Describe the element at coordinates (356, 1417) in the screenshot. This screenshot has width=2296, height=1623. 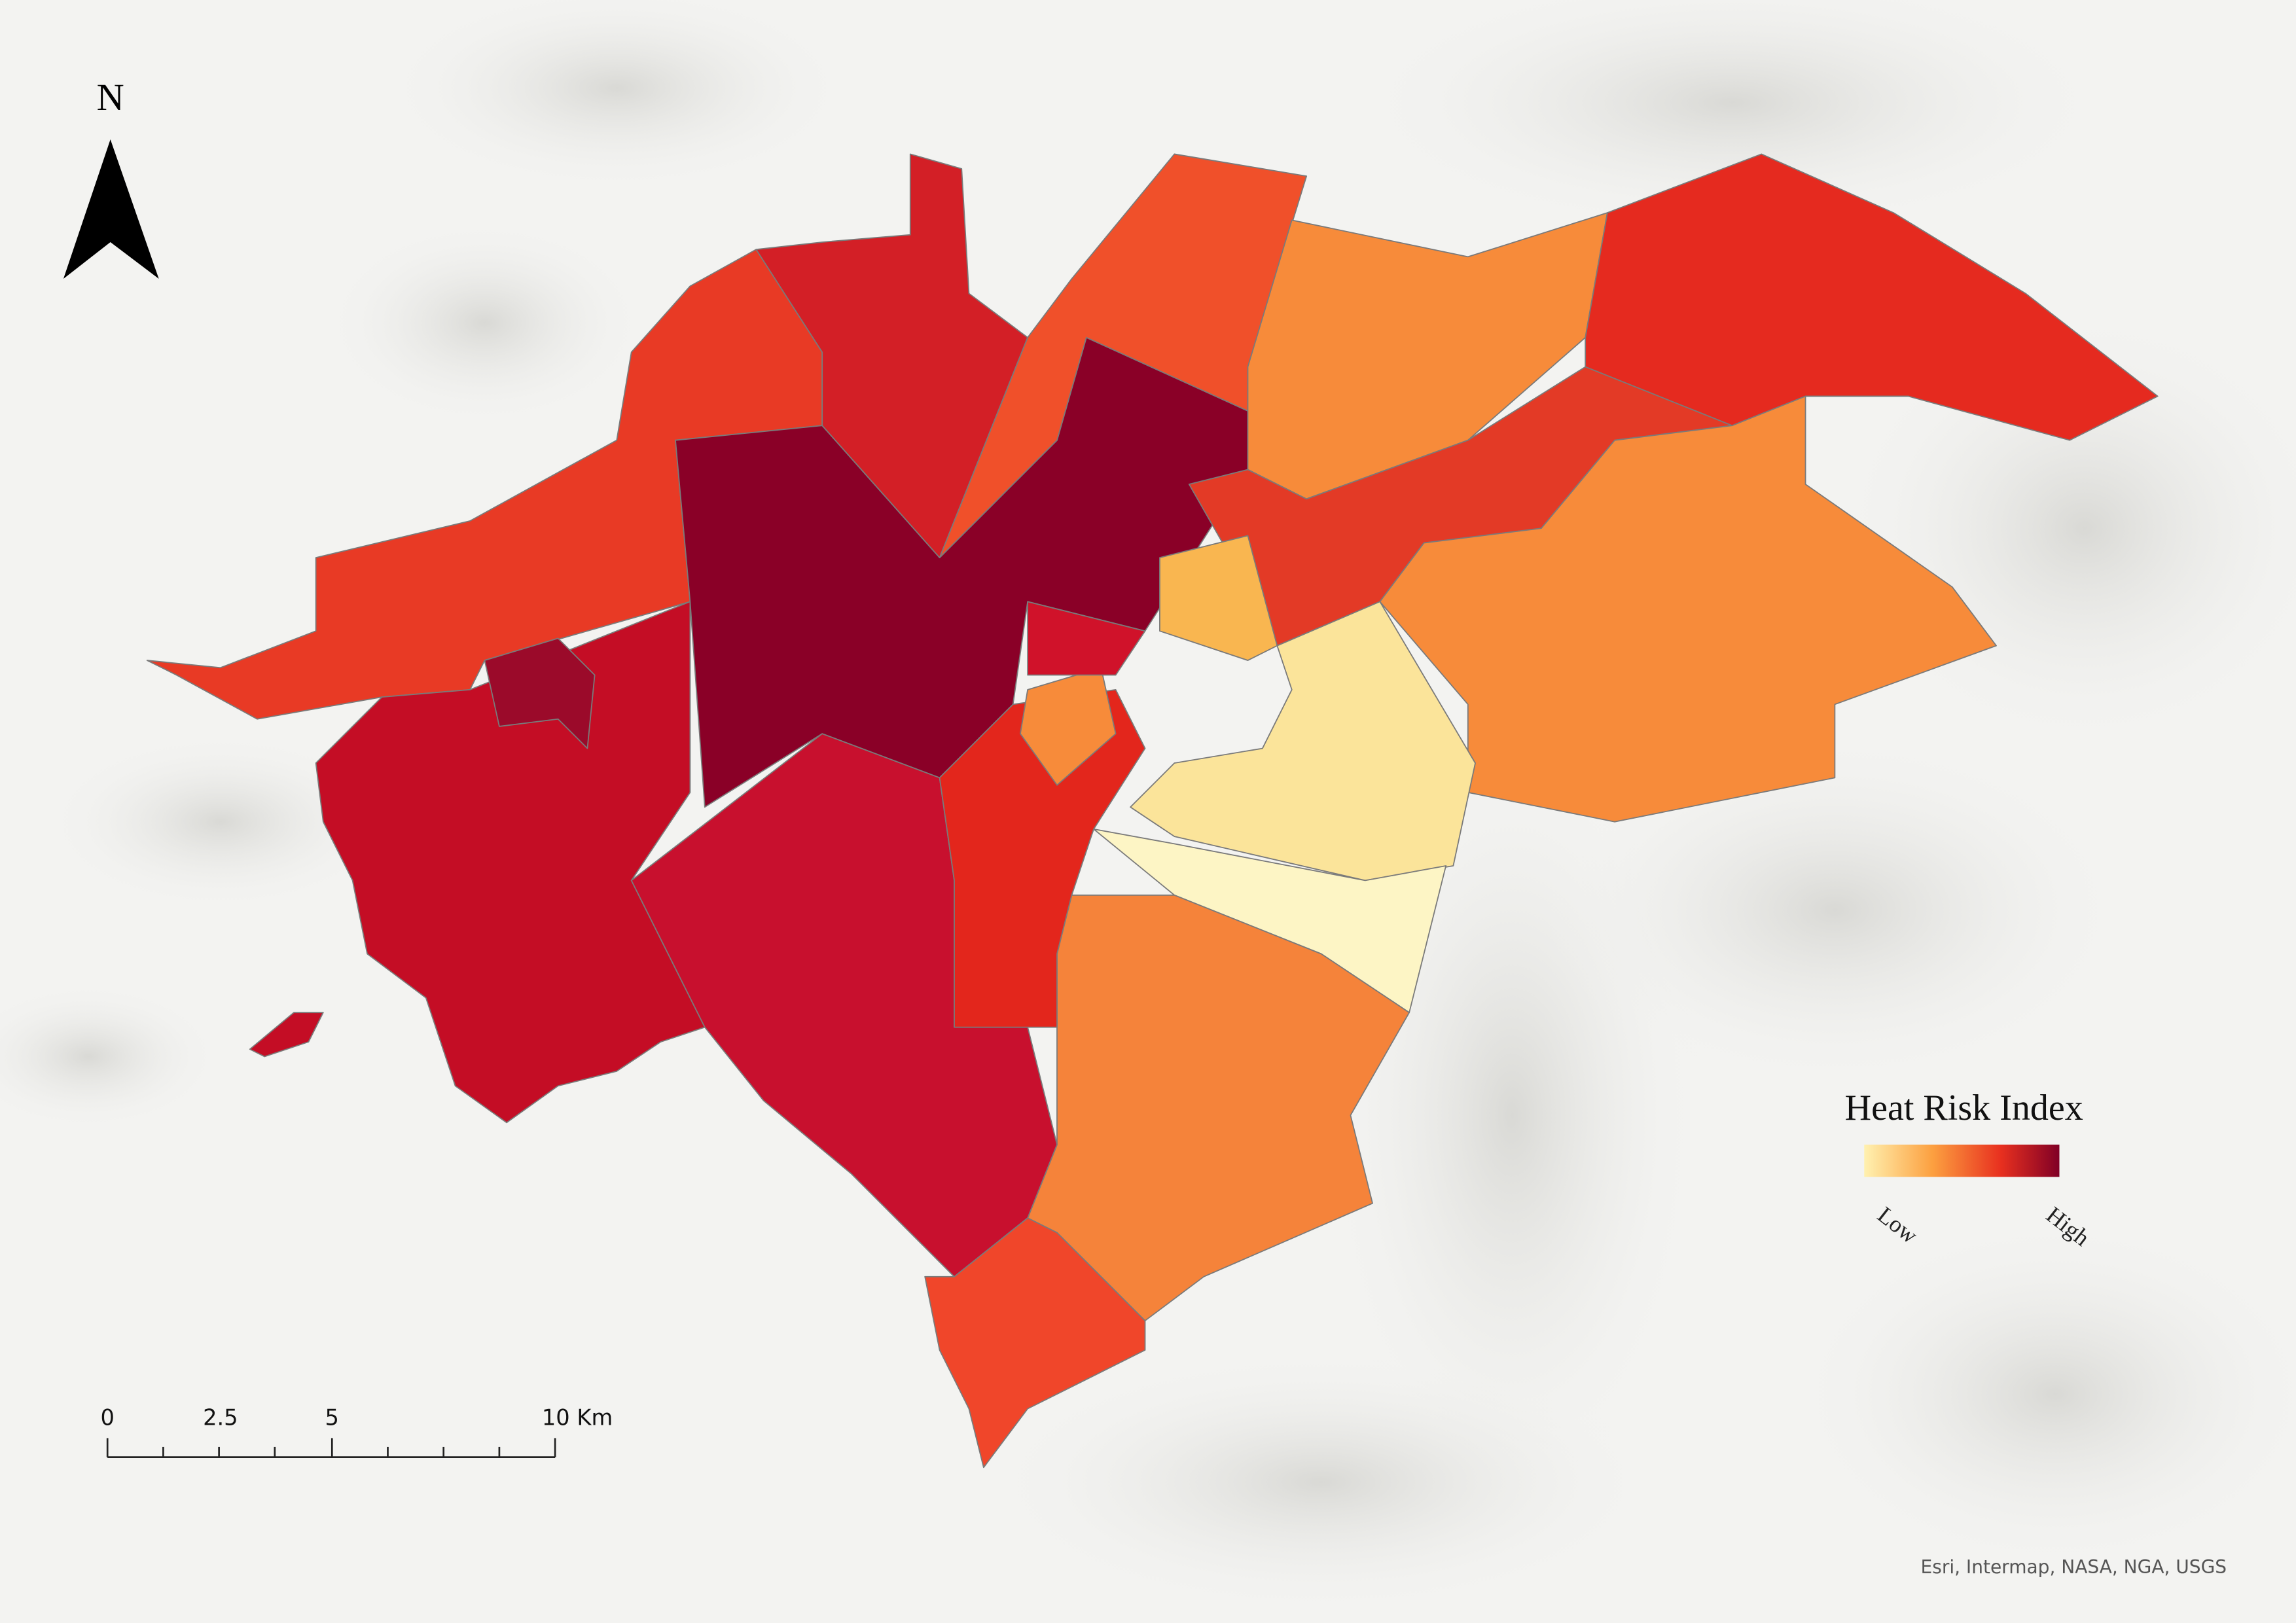
I see `scale-labels: 0 2.5 5 10 Km` at that location.